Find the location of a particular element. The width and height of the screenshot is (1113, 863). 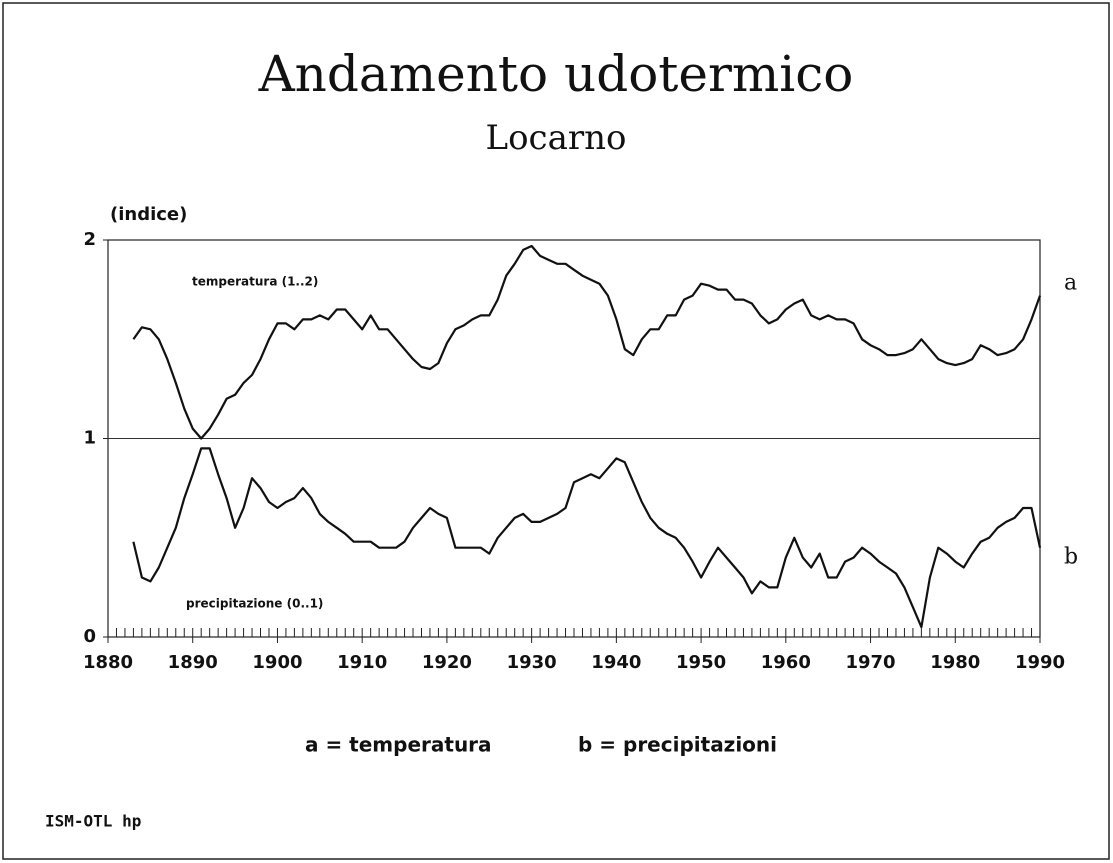

x-tick-label: 1970 is located at coordinates (870, 662).